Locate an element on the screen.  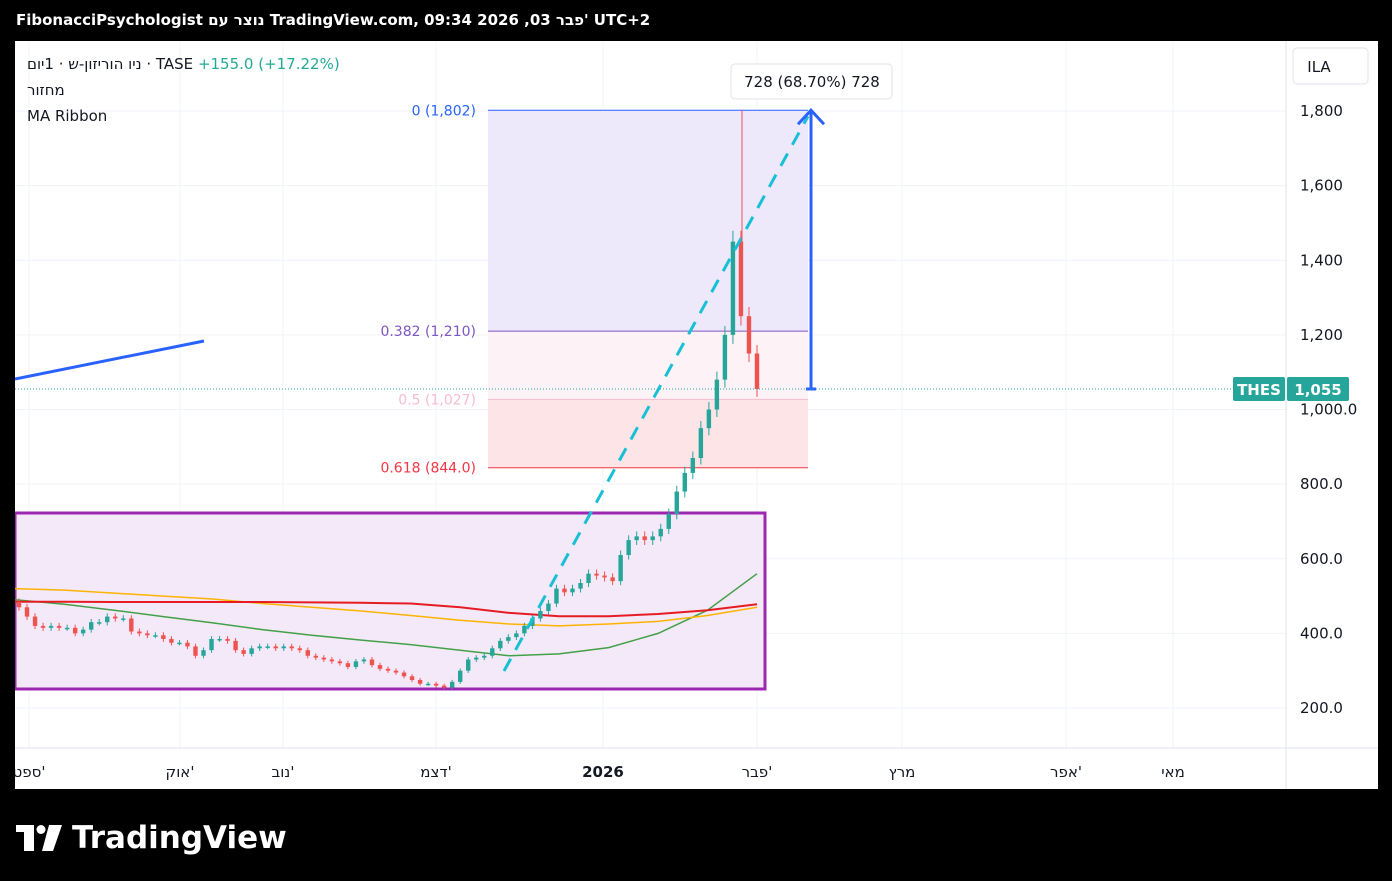
price-tick-label: 400.0 is located at coordinates (1321, 633).